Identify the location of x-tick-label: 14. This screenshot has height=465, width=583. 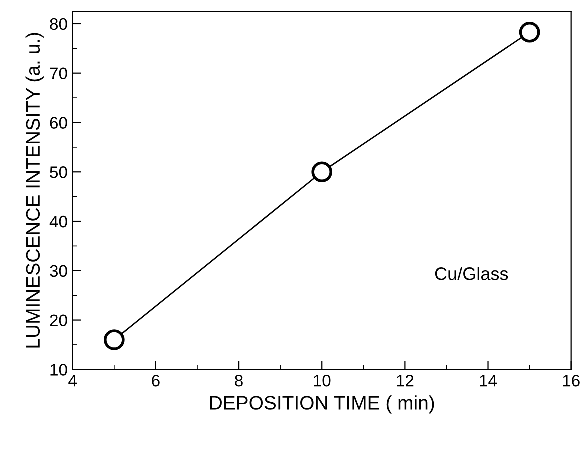
(489, 381).